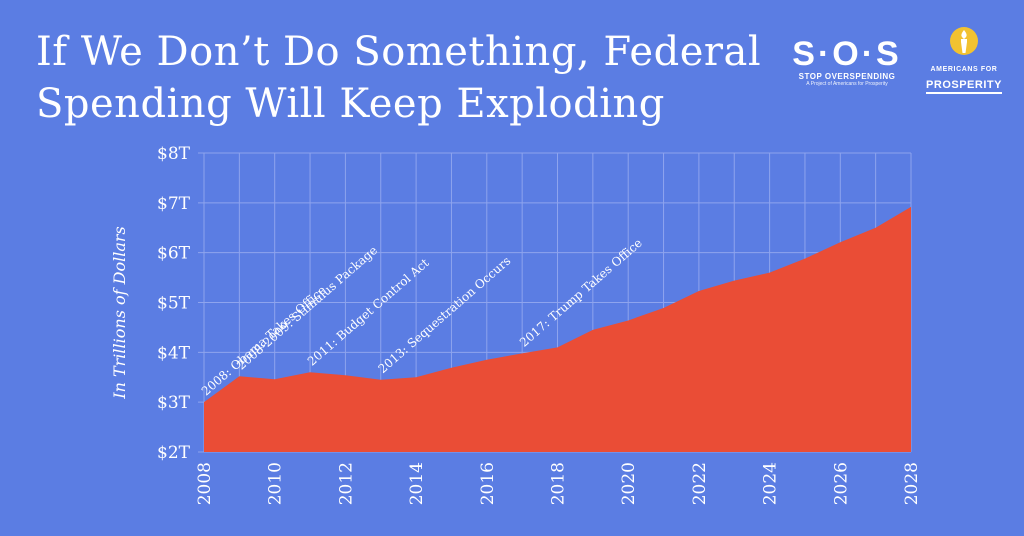  Describe the element at coordinates (964, 69) in the screenshot. I see `afp-line1: AMERICANS FOR` at that location.